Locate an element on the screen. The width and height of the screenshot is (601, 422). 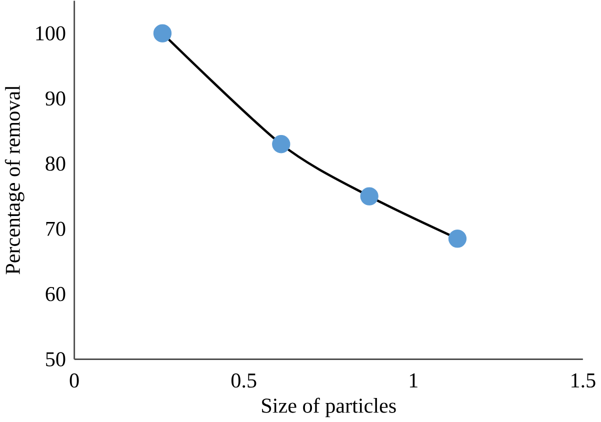
x-tick-label: 1.5 is located at coordinates (584, 380).